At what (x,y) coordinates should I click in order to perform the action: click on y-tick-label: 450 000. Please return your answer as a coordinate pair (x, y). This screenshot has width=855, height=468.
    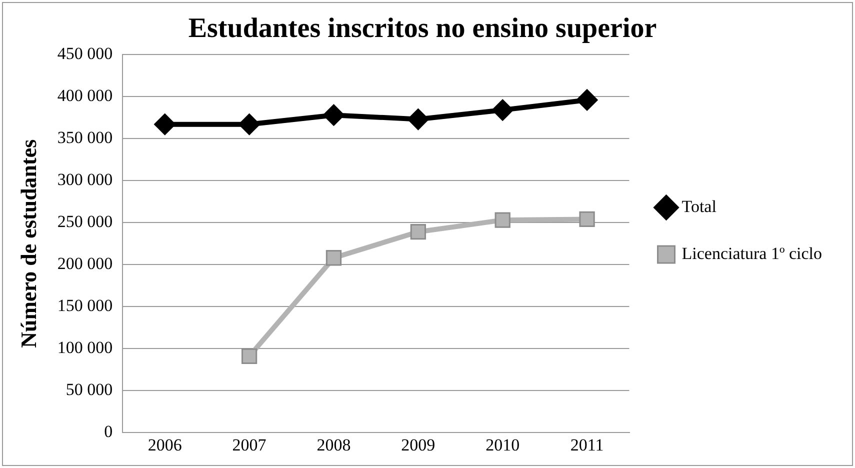
    Looking at the image, I should click on (85, 54).